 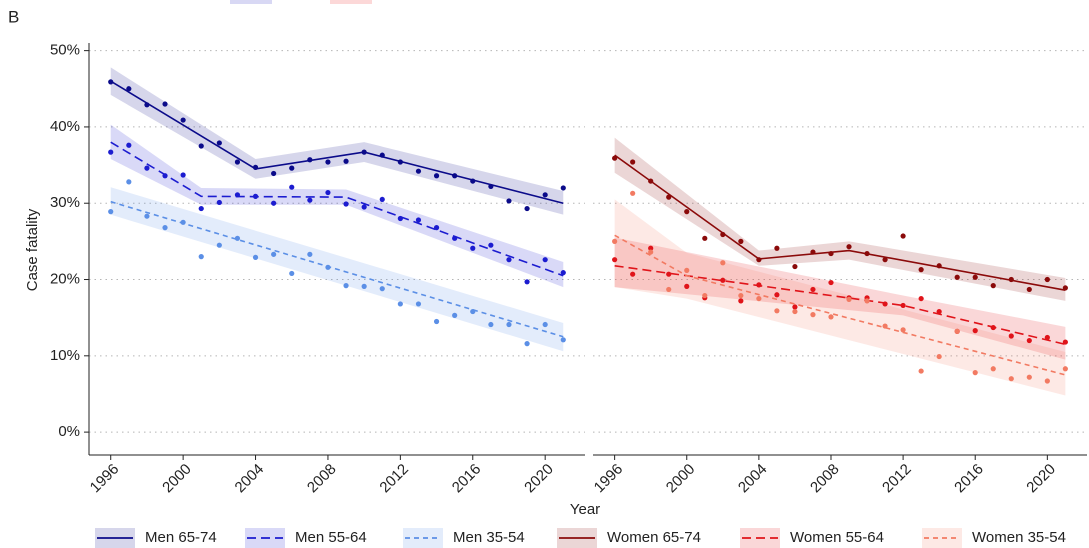 I want to click on y-tick-label: 20%, so click(x=65, y=278).